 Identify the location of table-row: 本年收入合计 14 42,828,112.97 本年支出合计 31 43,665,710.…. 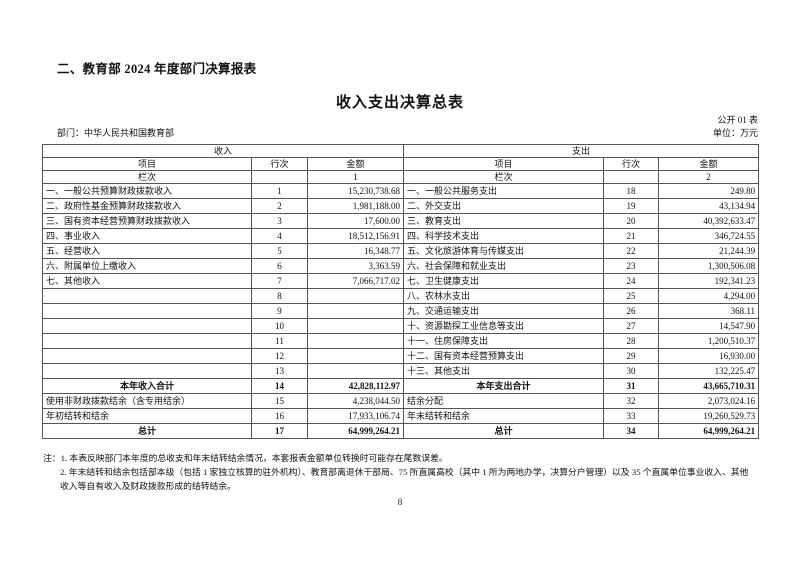
(401, 386).